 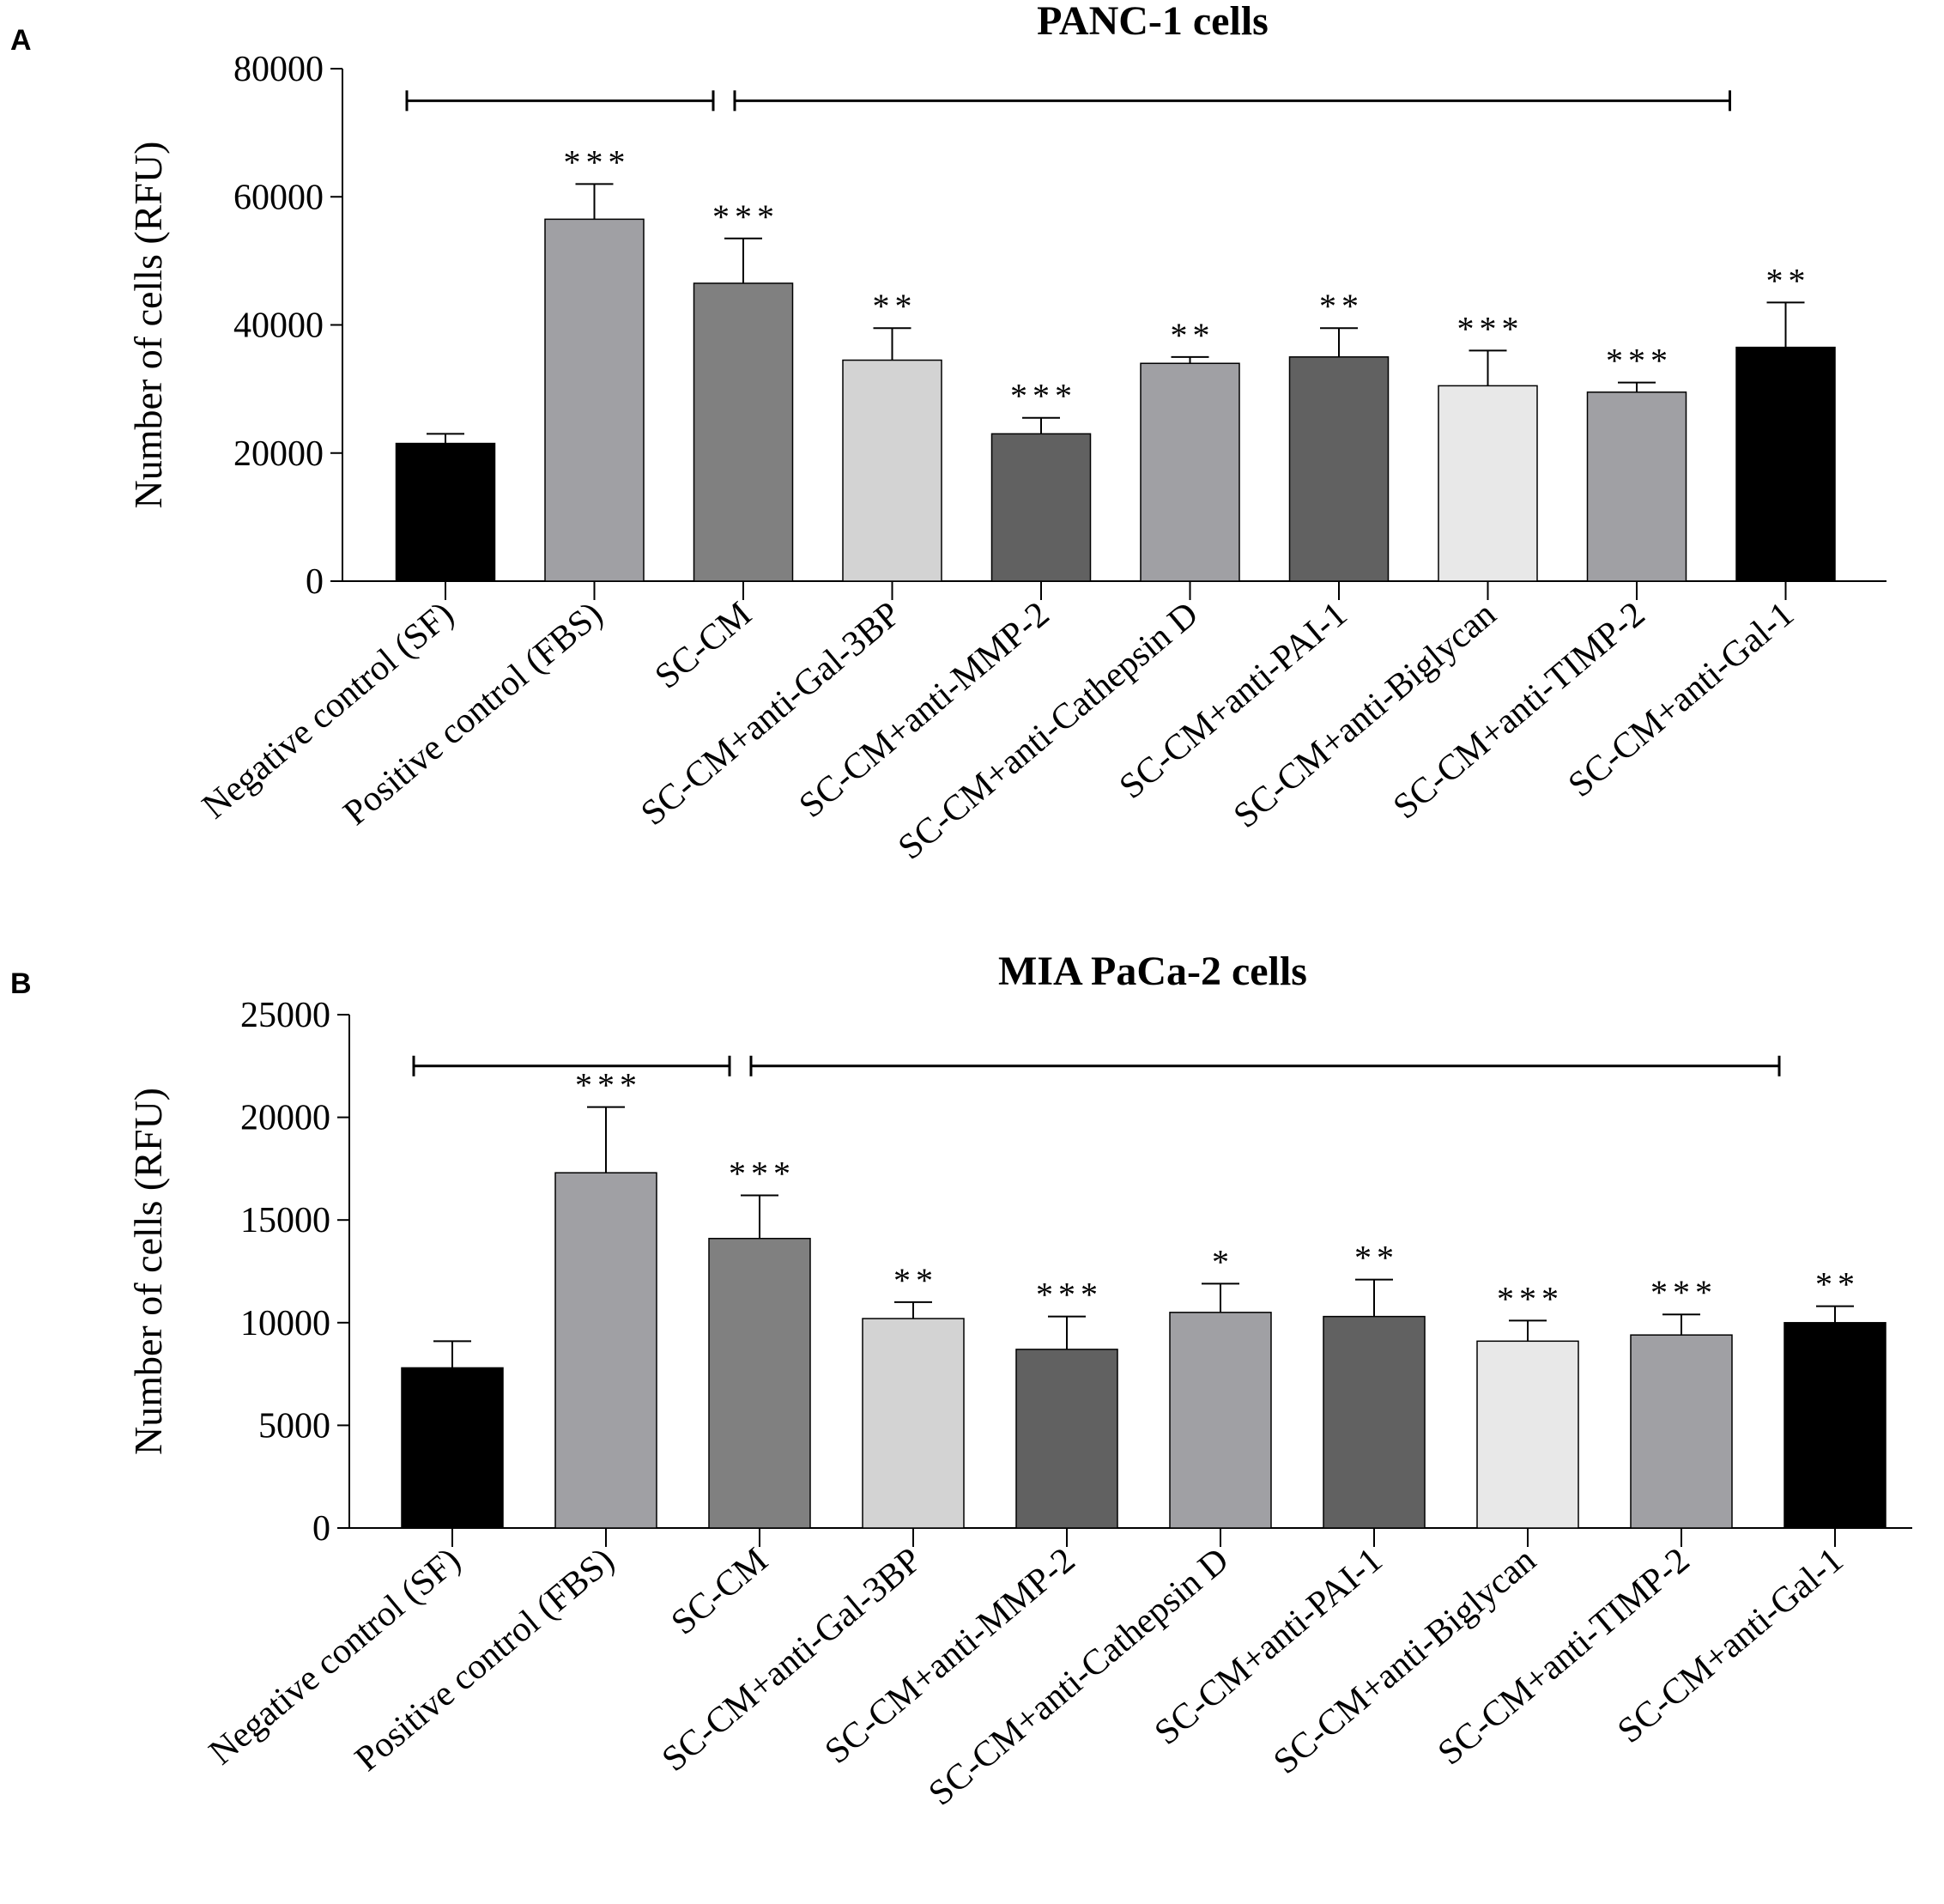 What do you see at coordinates (285, 1220) in the screenshot?
I see `y-tick-label: 15000` at bounding box center [285, 1220].